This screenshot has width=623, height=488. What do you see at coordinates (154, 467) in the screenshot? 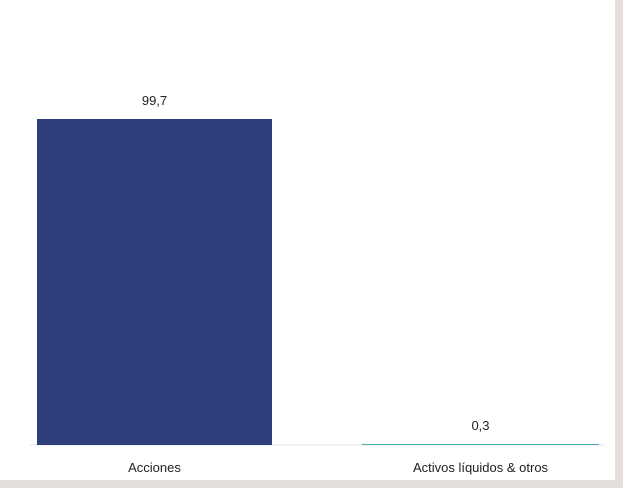
I see `category-label-0: Acciones` at bounding box center [154, 467].